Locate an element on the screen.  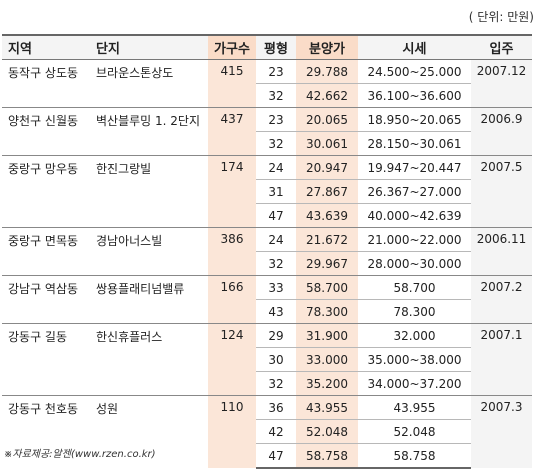
move-in-cell: 2007.5 is located at coordinates (501, 191).